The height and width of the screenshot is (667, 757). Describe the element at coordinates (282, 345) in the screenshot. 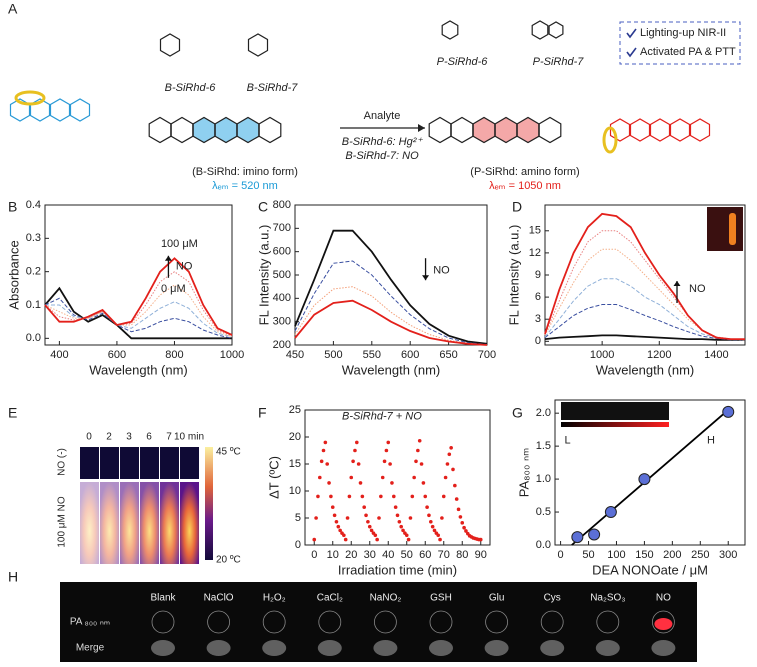

I see `y-tick-label: 200` at that location.